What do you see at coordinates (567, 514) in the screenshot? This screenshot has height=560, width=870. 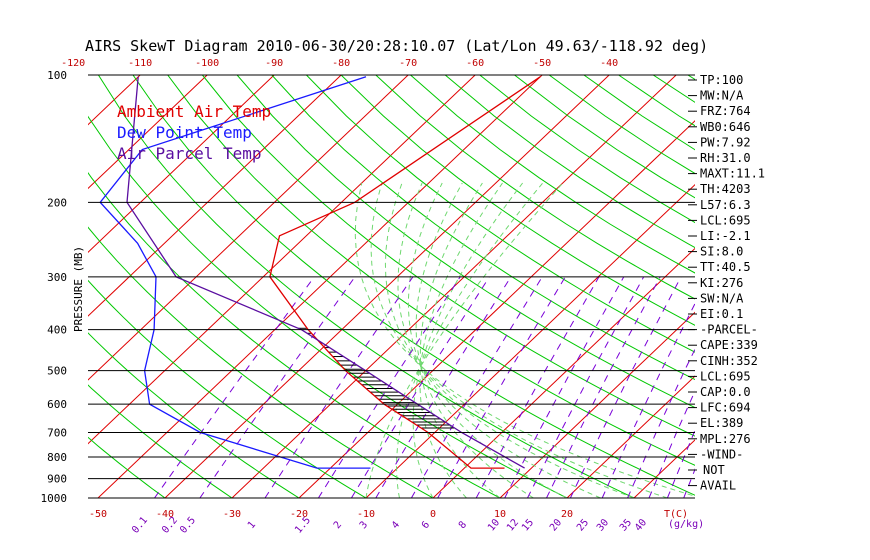 I see `bottom-temp-tick-label: 20` at bounding box center [567, 514].